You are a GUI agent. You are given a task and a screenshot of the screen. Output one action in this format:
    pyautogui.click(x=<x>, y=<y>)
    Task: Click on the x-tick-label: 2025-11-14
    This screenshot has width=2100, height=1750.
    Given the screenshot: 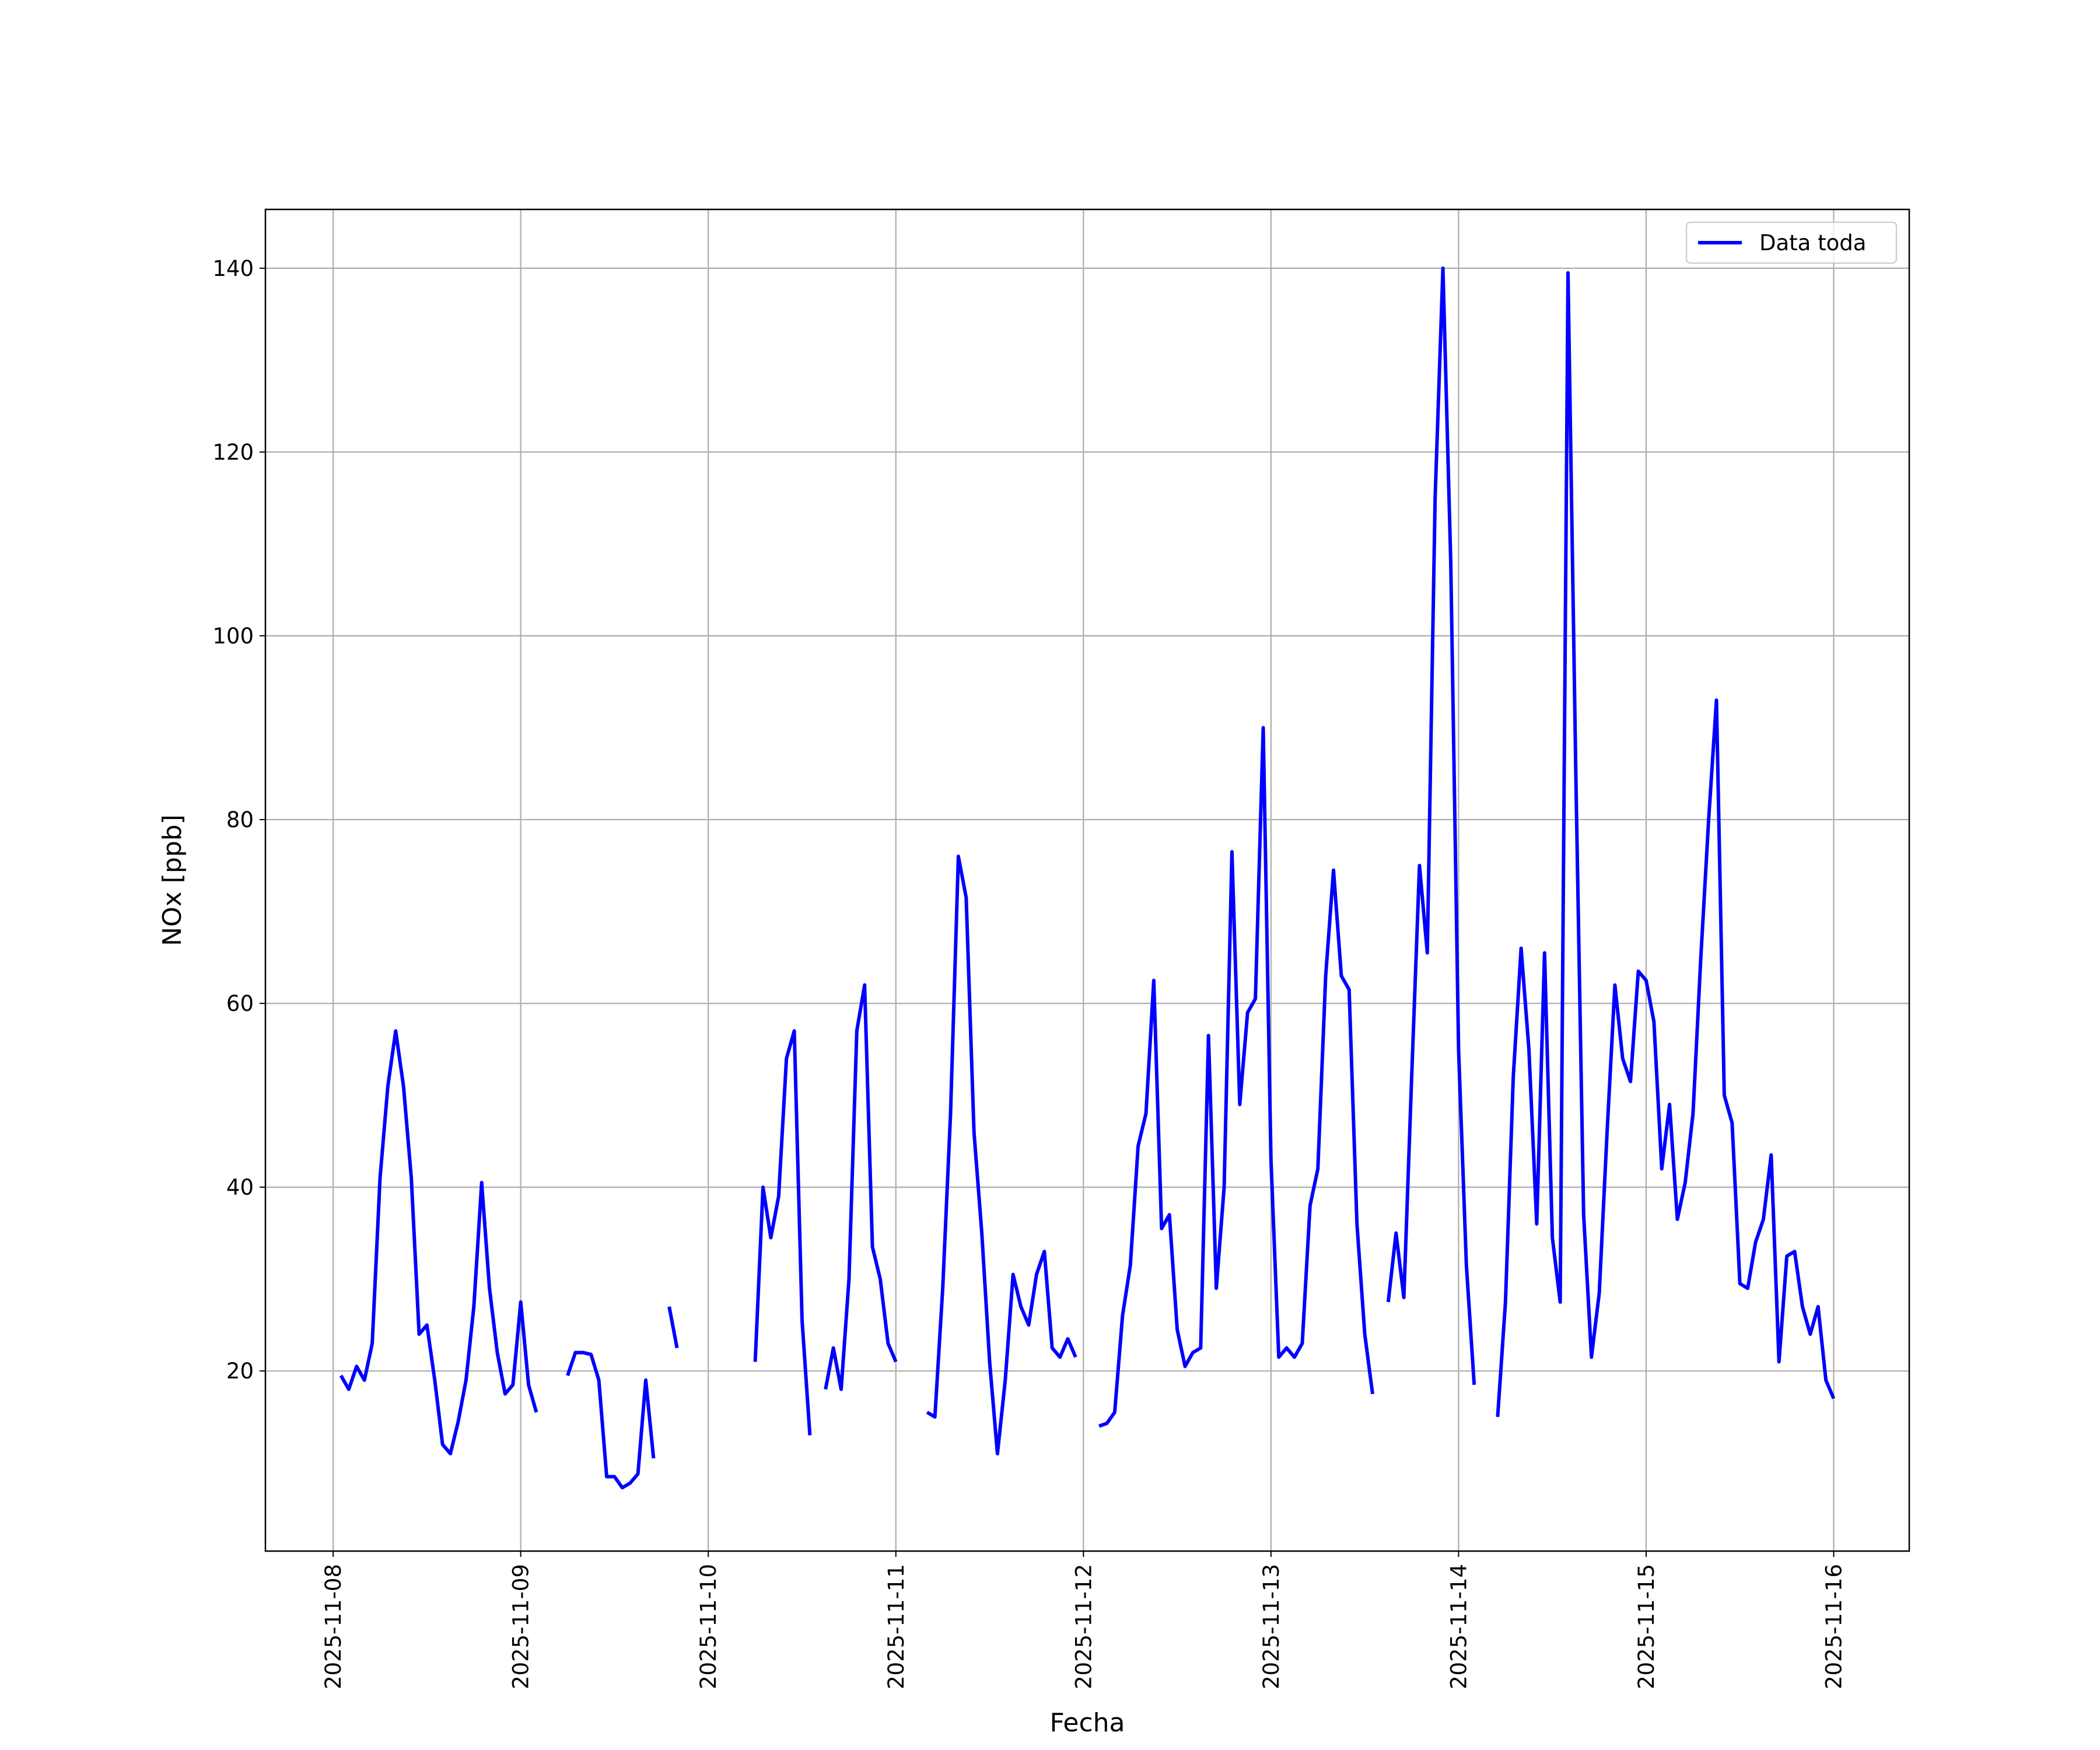 What is the action you would take?
    pyautogui.click(x=1458, y=1626)
    